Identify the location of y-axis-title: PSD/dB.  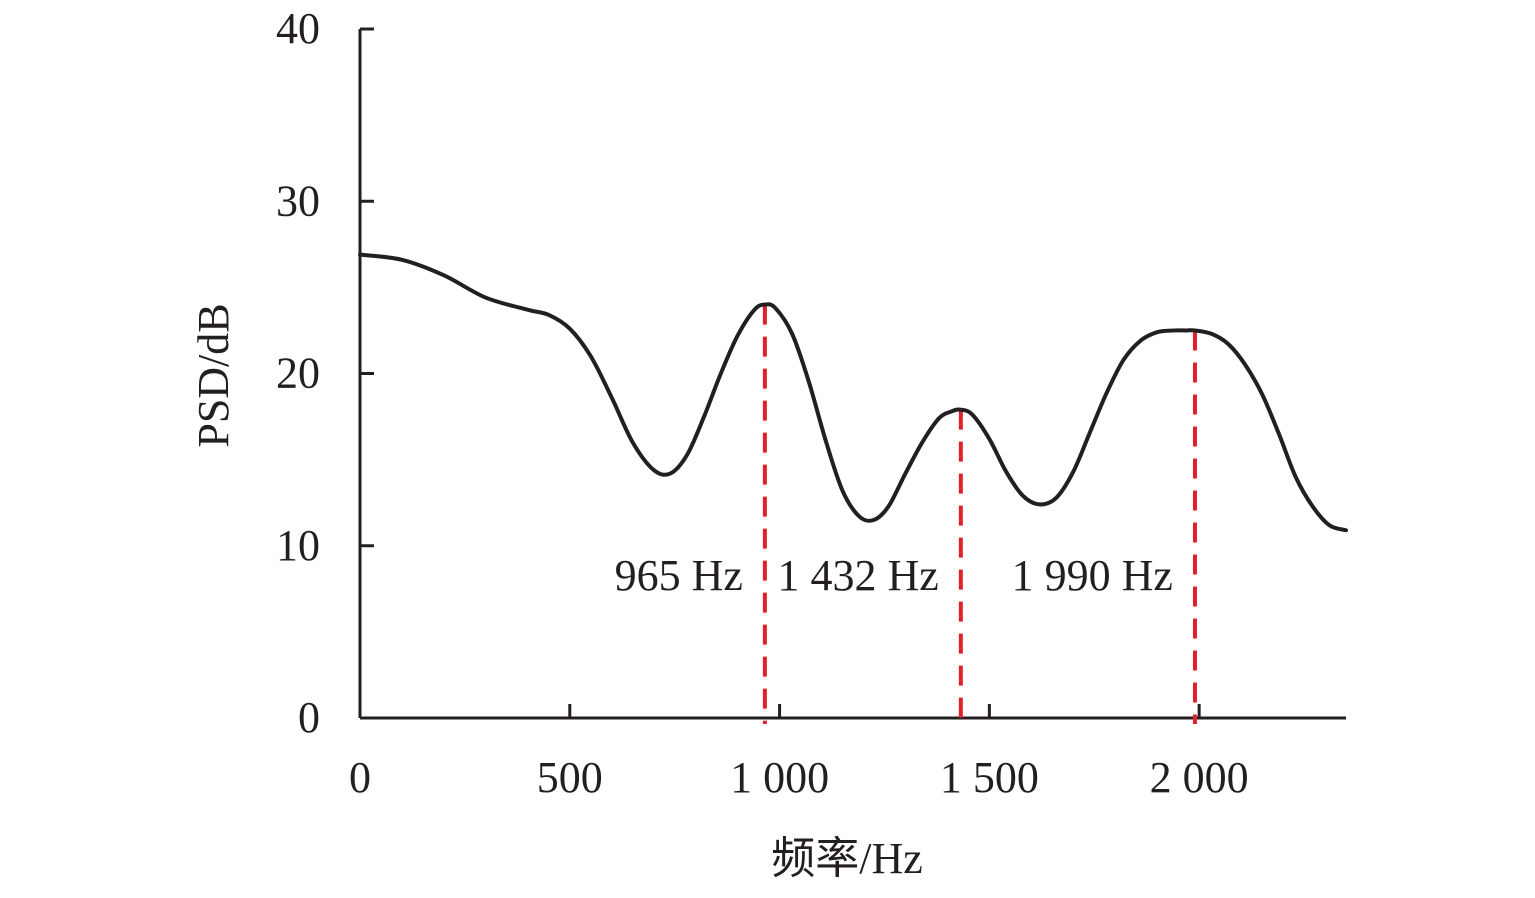
(213, 375).